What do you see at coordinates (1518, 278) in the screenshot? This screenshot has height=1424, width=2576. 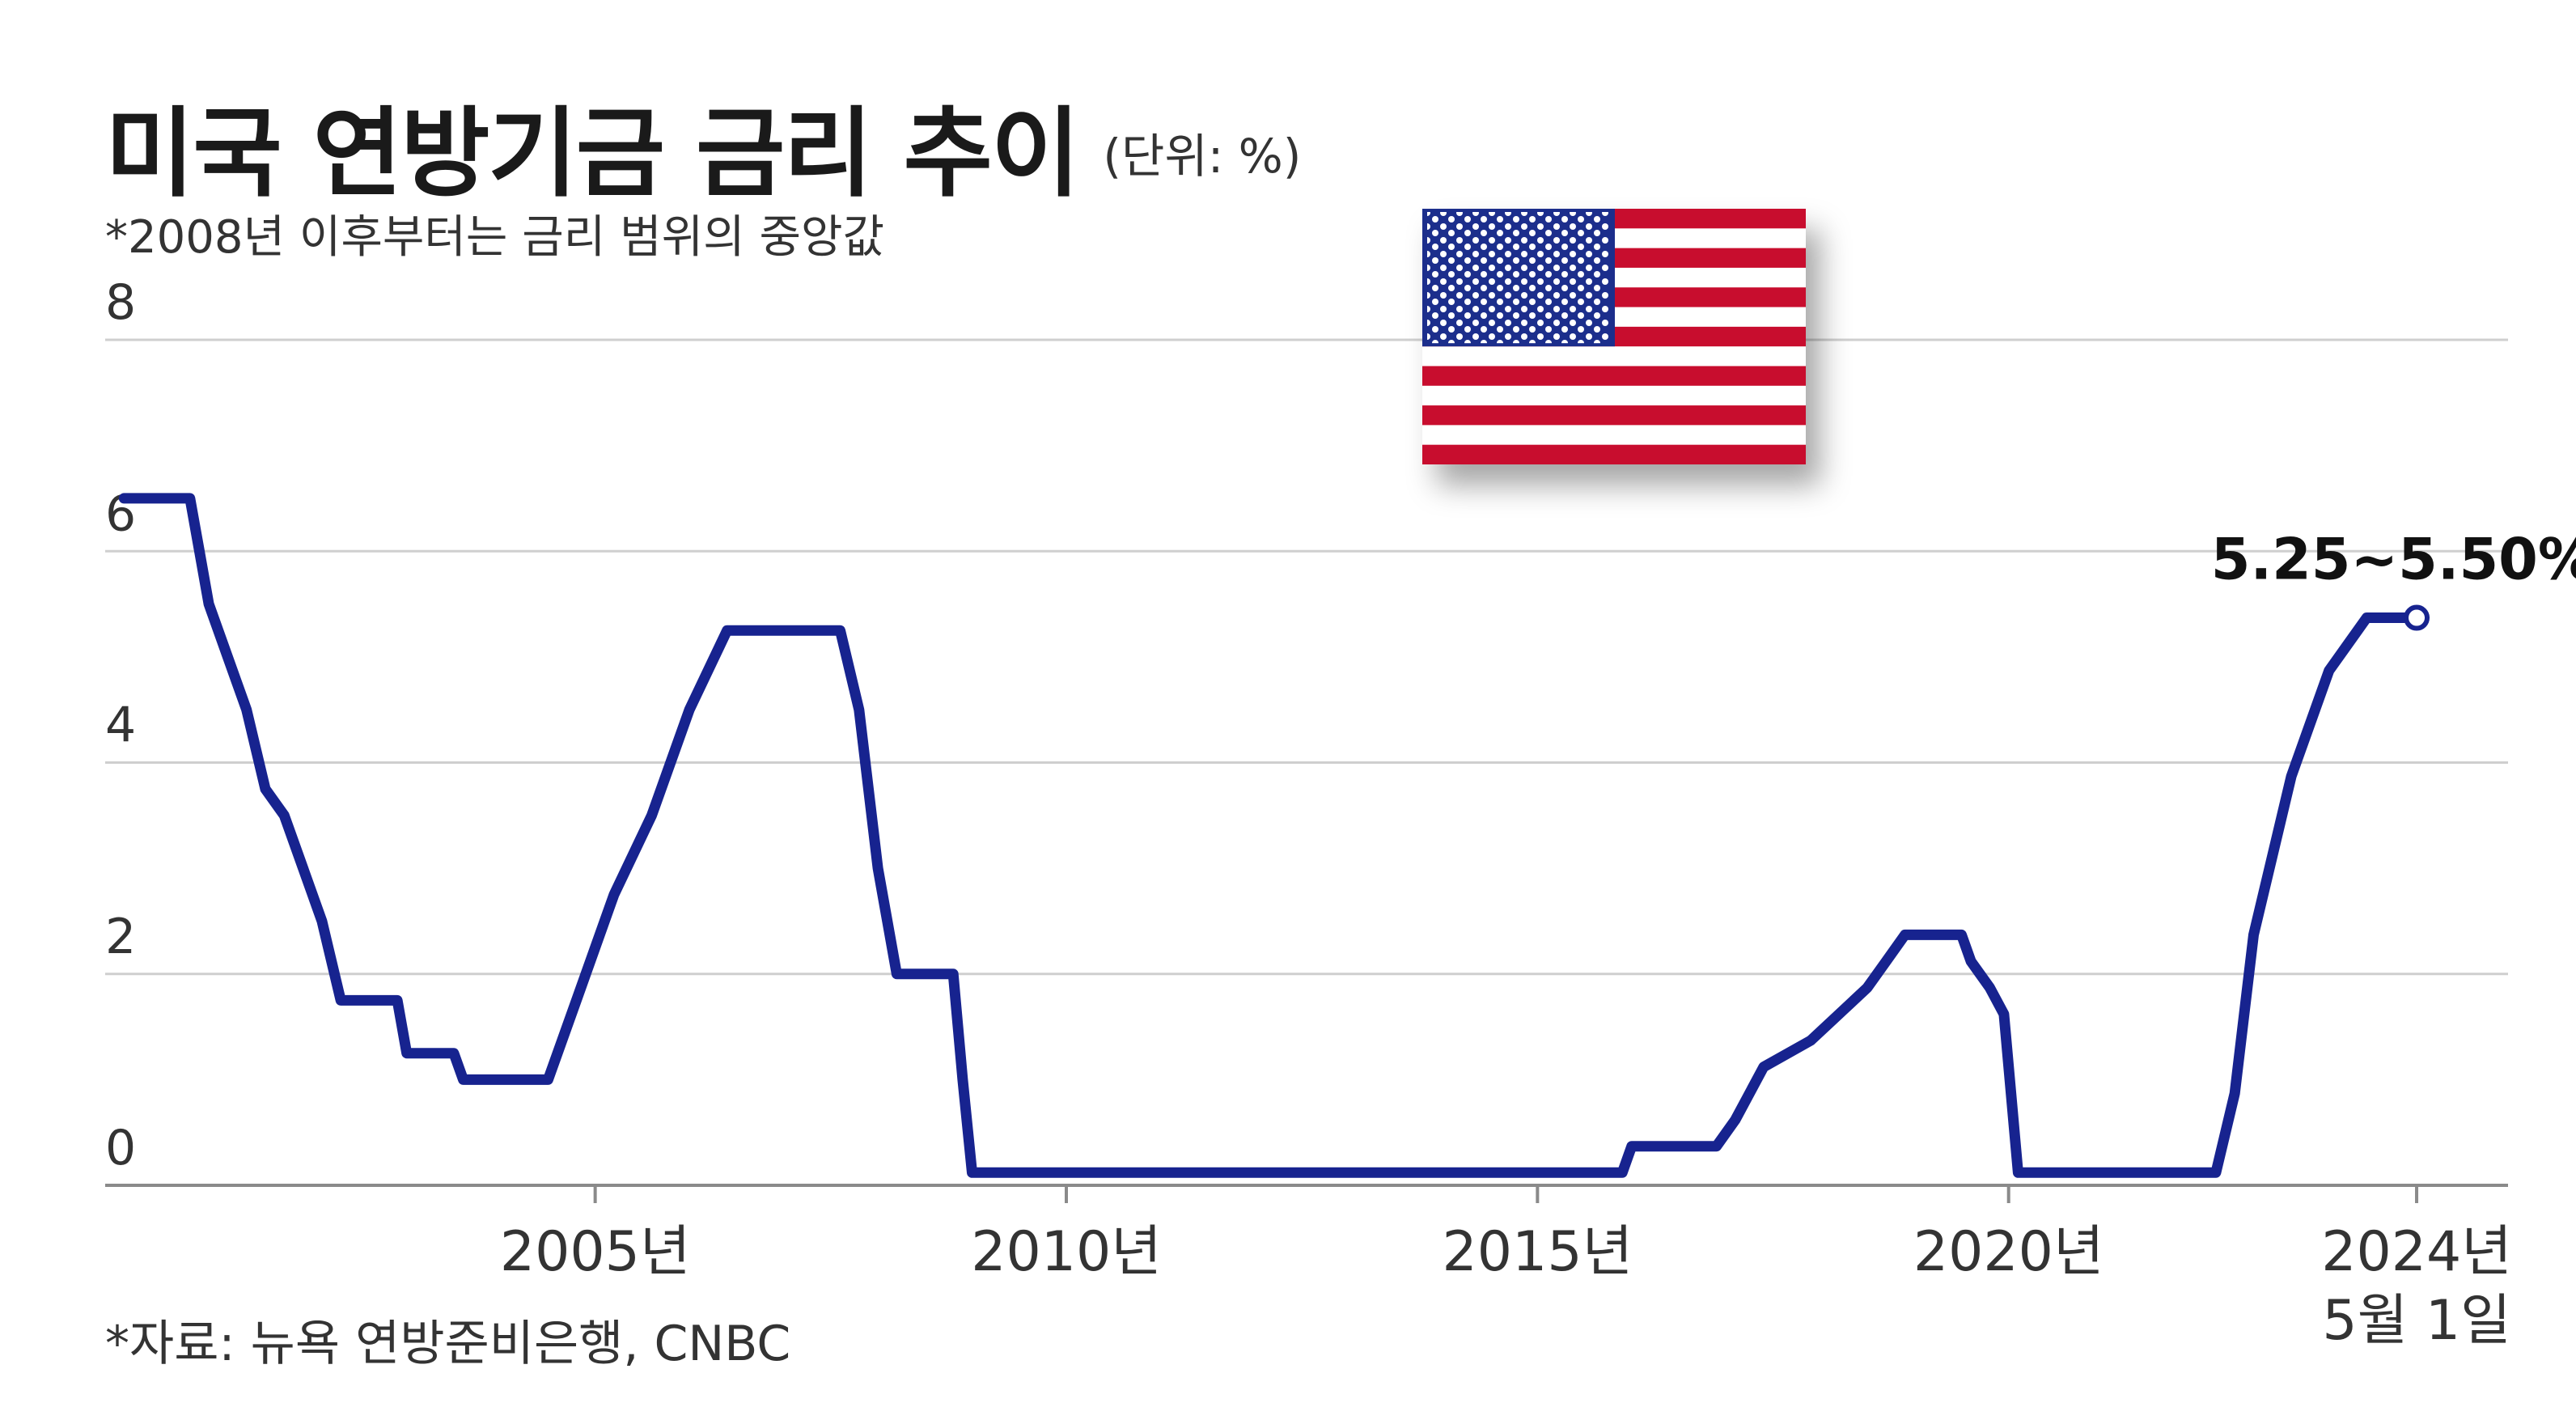 I see `flag-stars` at bounding box center [1518, 278].